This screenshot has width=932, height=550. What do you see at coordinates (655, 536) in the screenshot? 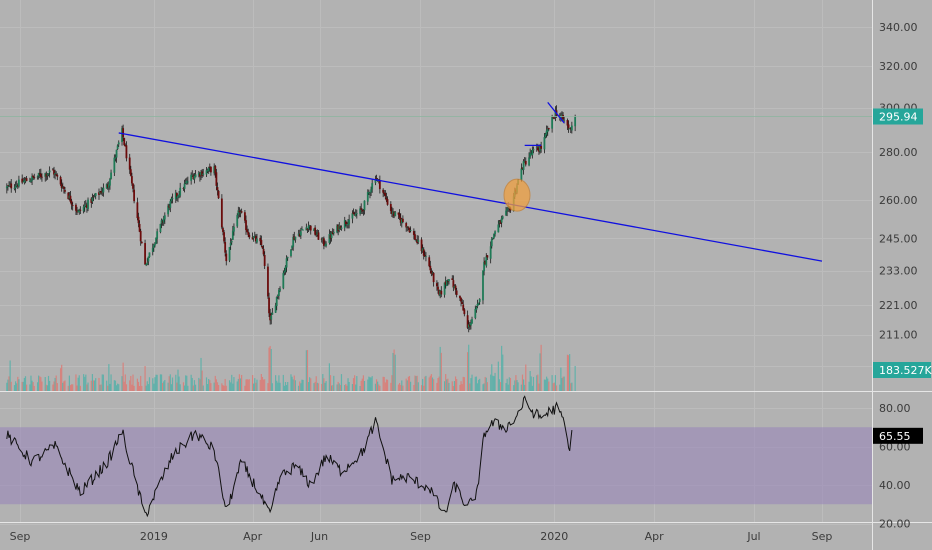
I see `time-tick-label: Apr` at bounding box center [655, 536].